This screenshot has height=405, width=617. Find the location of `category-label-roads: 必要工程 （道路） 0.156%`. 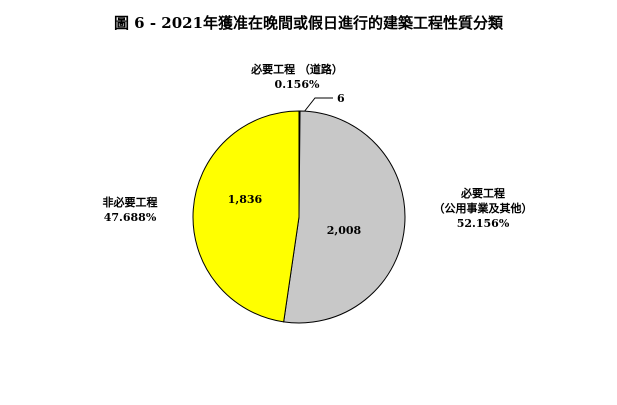

category-label-roads: 必要工程 （道路） 0.156% is located at coordinates (297, 77).